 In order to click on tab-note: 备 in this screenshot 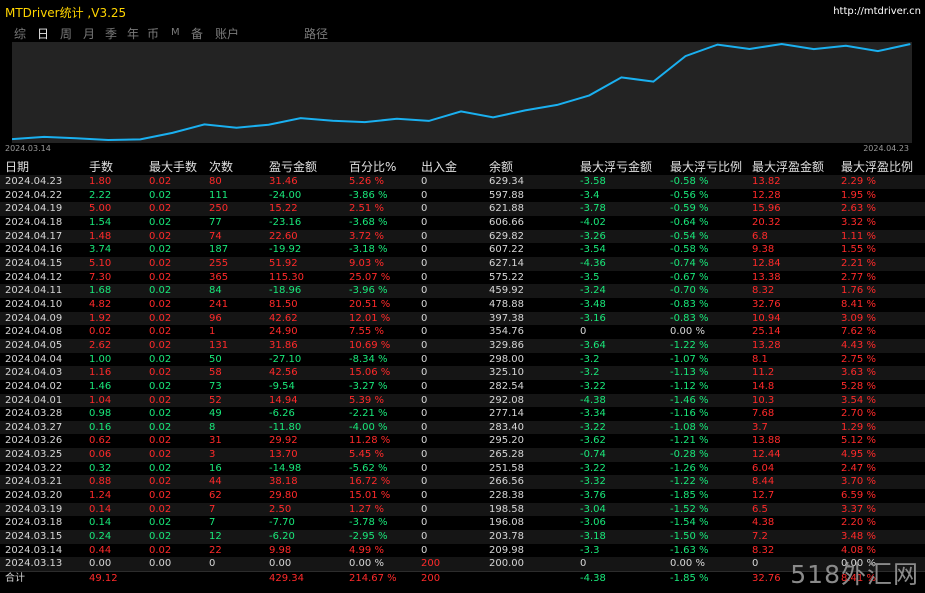, I will do `click(197, 34)`.